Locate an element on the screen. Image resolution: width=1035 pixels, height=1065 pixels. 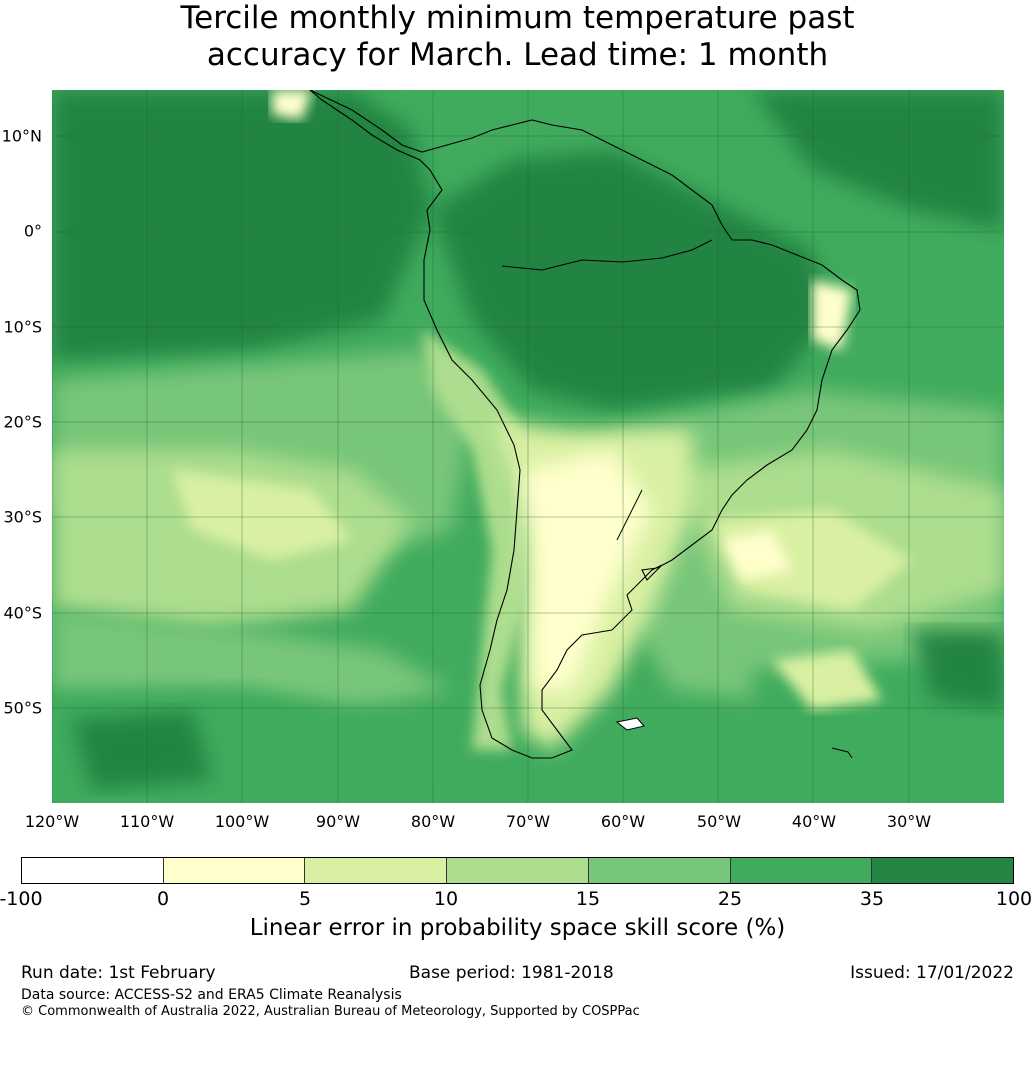
lon-label-80w: 80°W is located at coordinates (433, 821).